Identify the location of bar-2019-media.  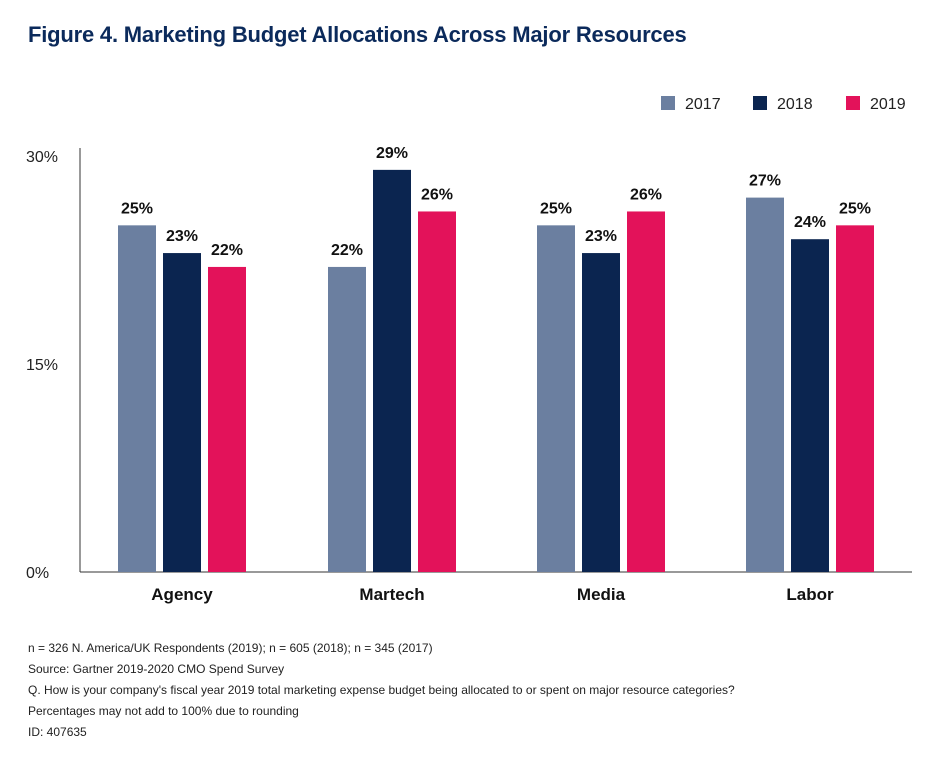
(646, 391).